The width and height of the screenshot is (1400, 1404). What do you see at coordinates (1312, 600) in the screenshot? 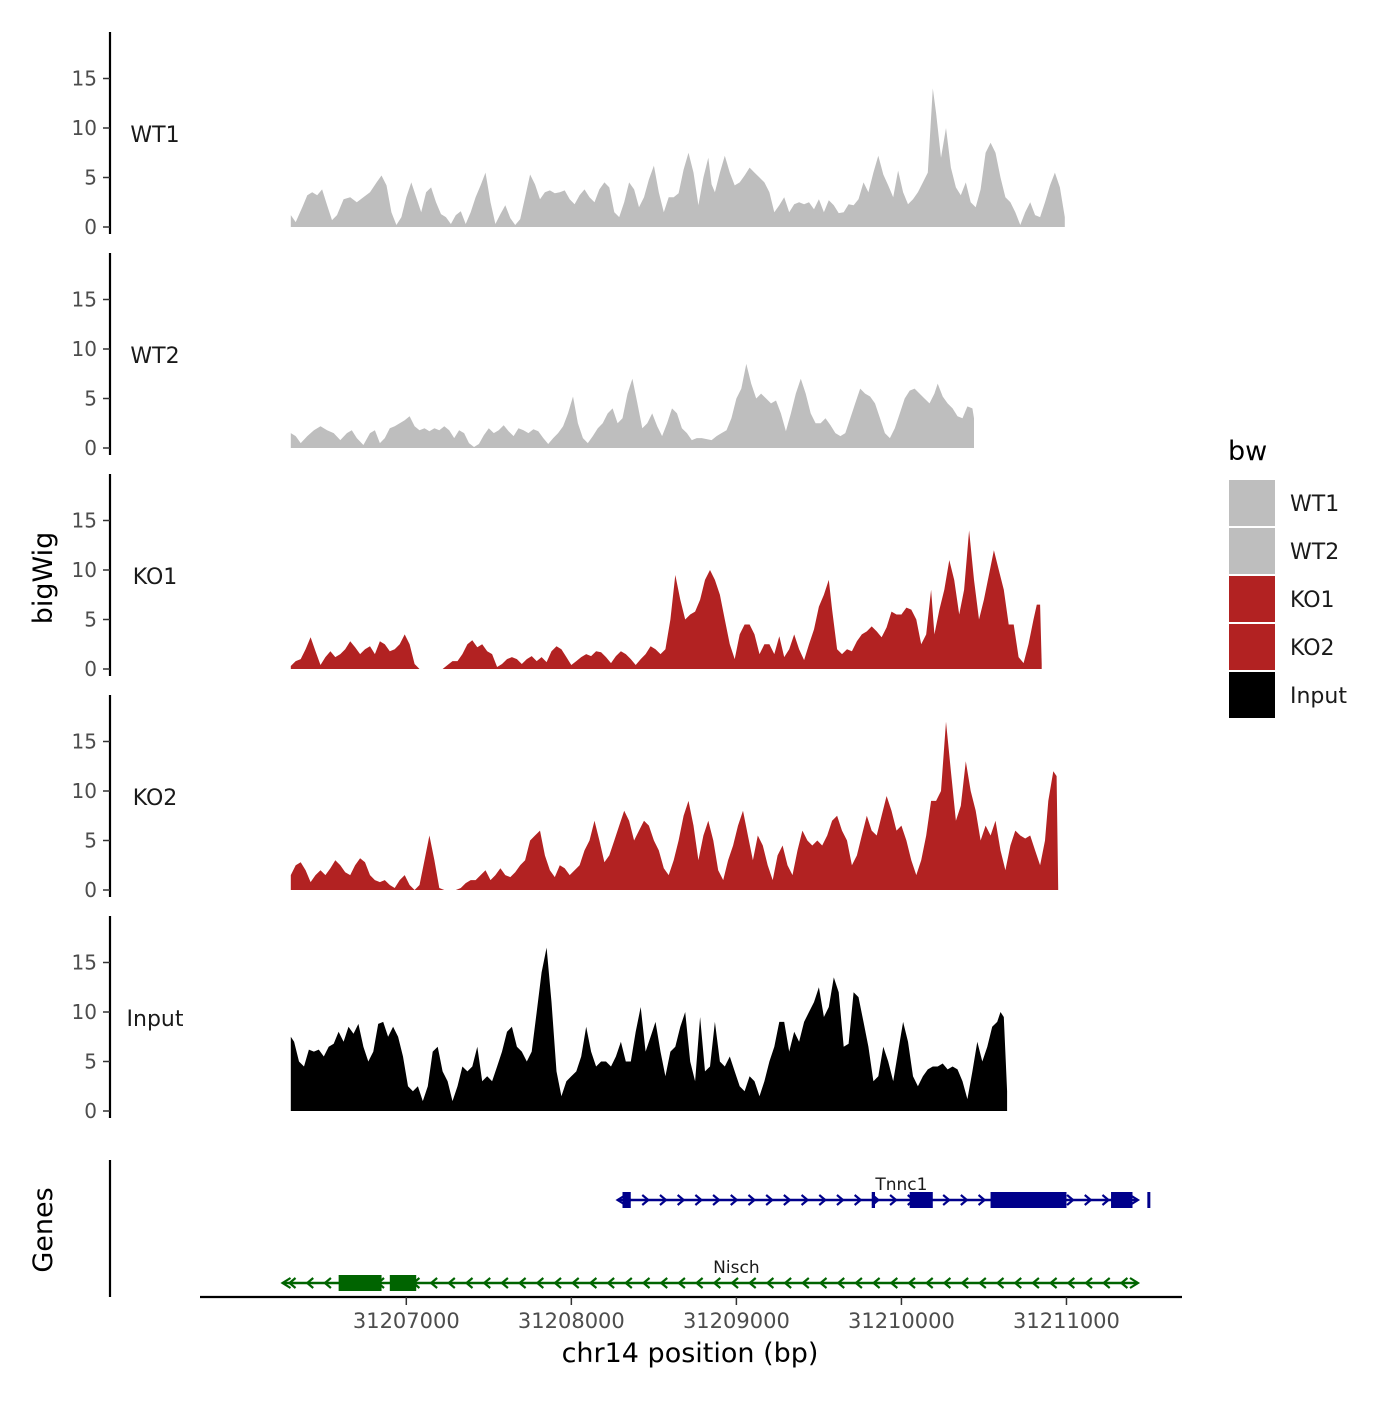
I see `legend-label: KO1` at bounding box center [1312, 600].